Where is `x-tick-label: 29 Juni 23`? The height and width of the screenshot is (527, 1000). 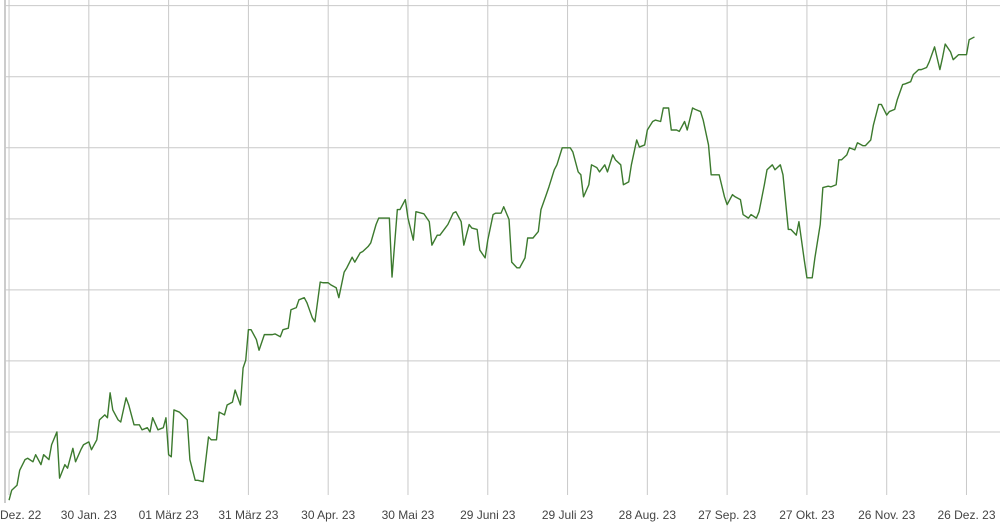
x-tick-label: 29 Juni 23 is located at coordinates (488, 515).